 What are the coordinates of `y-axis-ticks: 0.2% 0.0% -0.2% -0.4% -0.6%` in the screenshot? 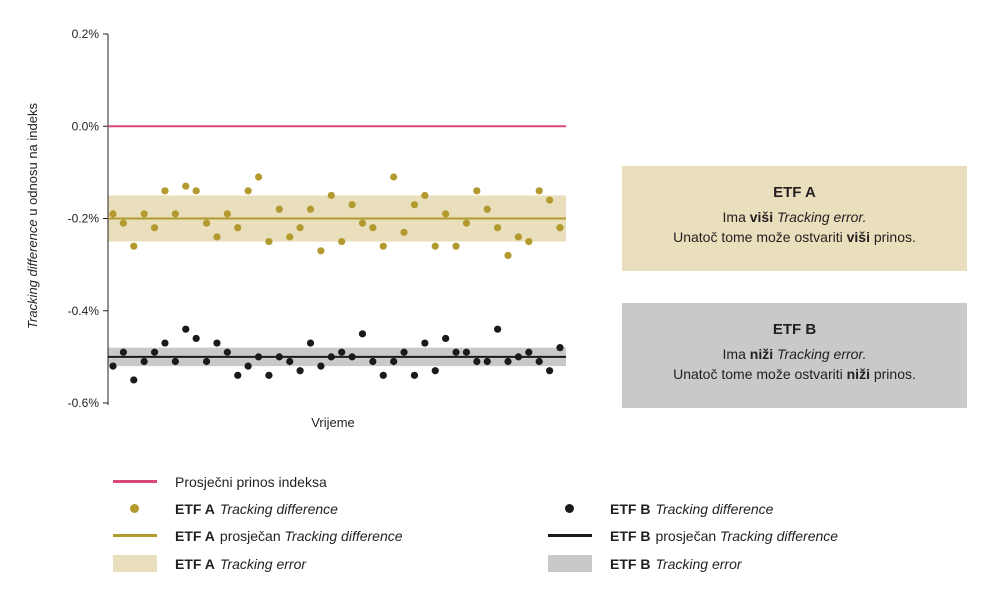 It's located at (88, 218).